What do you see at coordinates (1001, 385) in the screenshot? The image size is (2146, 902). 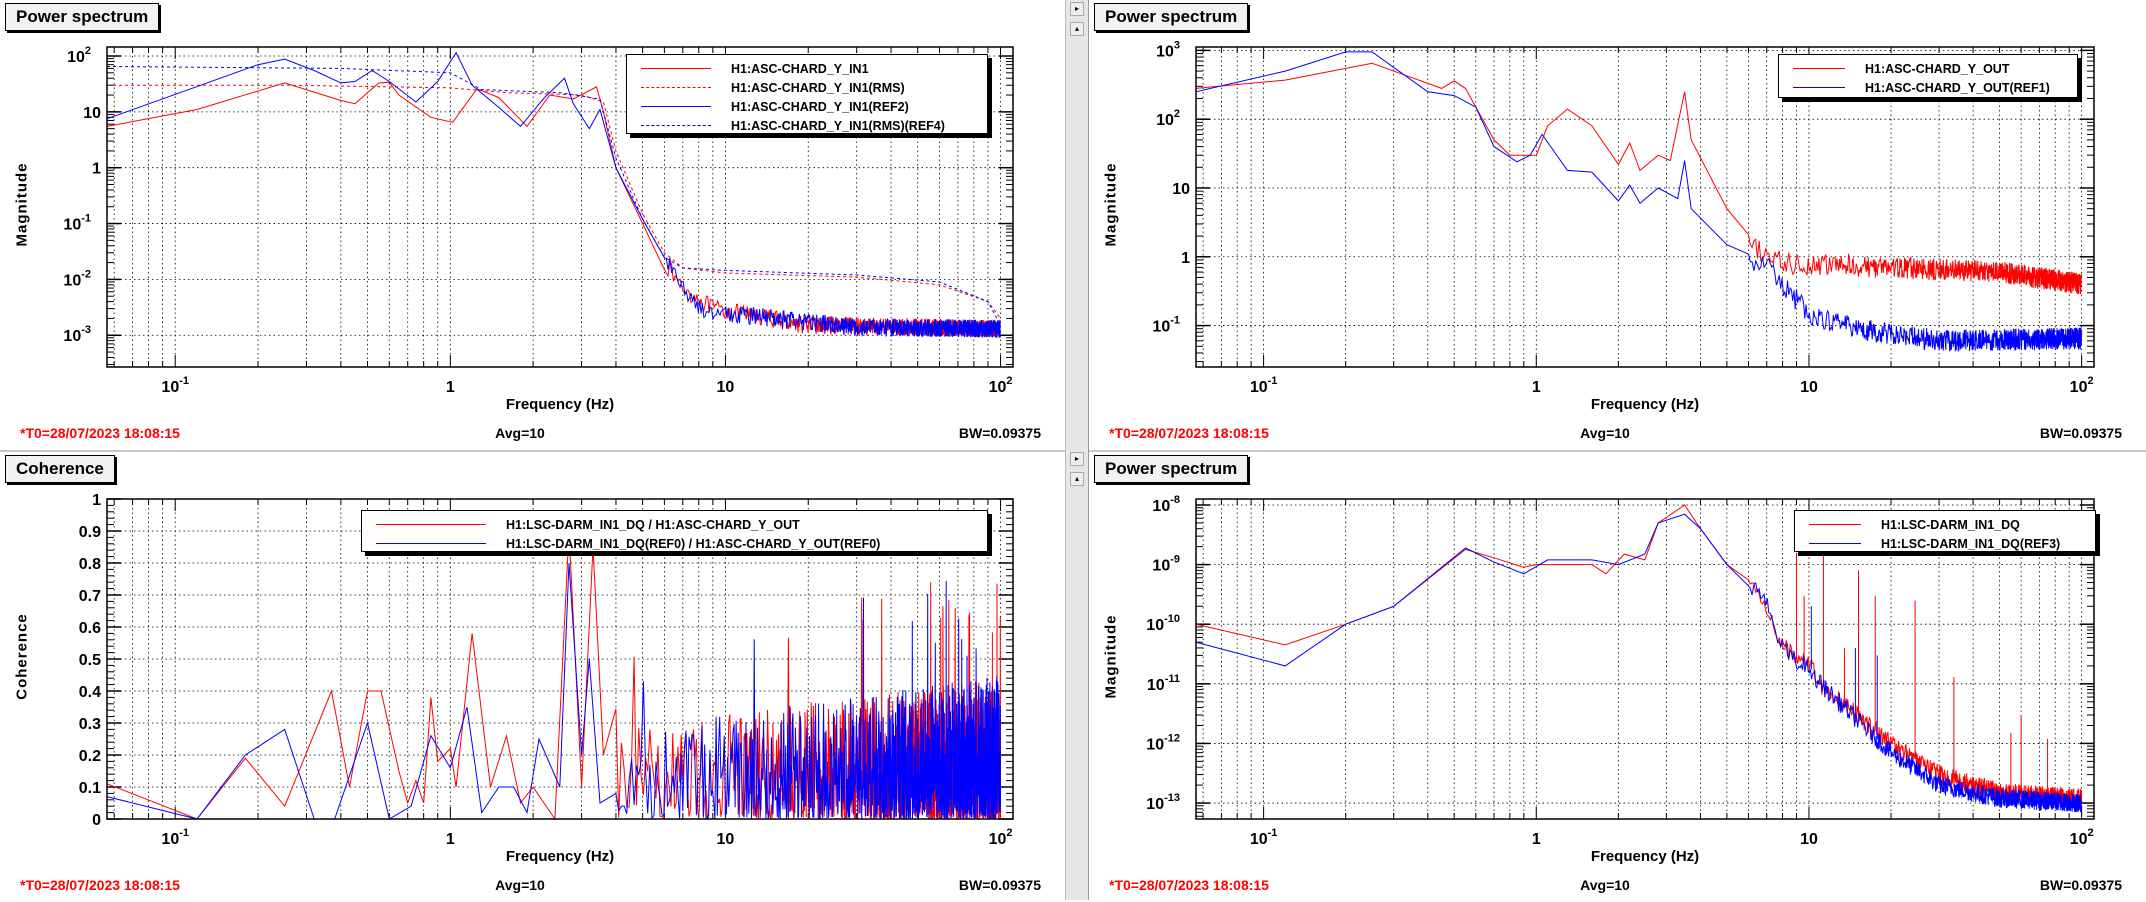 I see `x-tick-label: 10²` at bounding box center [1001, 385].